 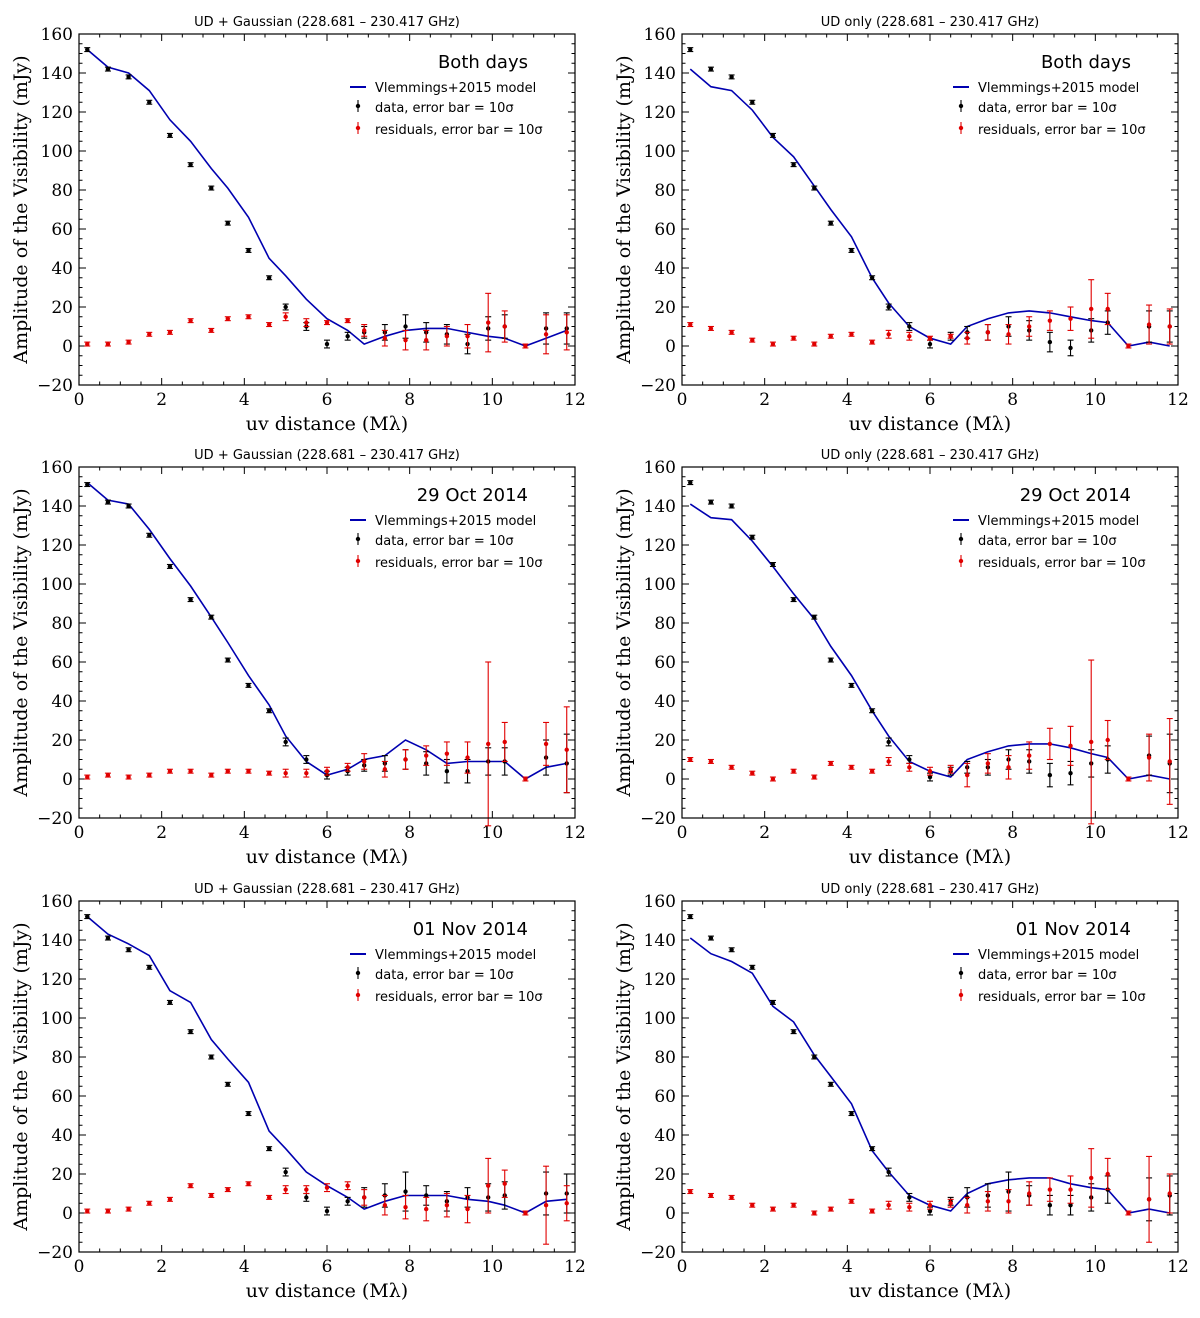 I want to click on y-tick-label: 140, so click(x=660, y=941).